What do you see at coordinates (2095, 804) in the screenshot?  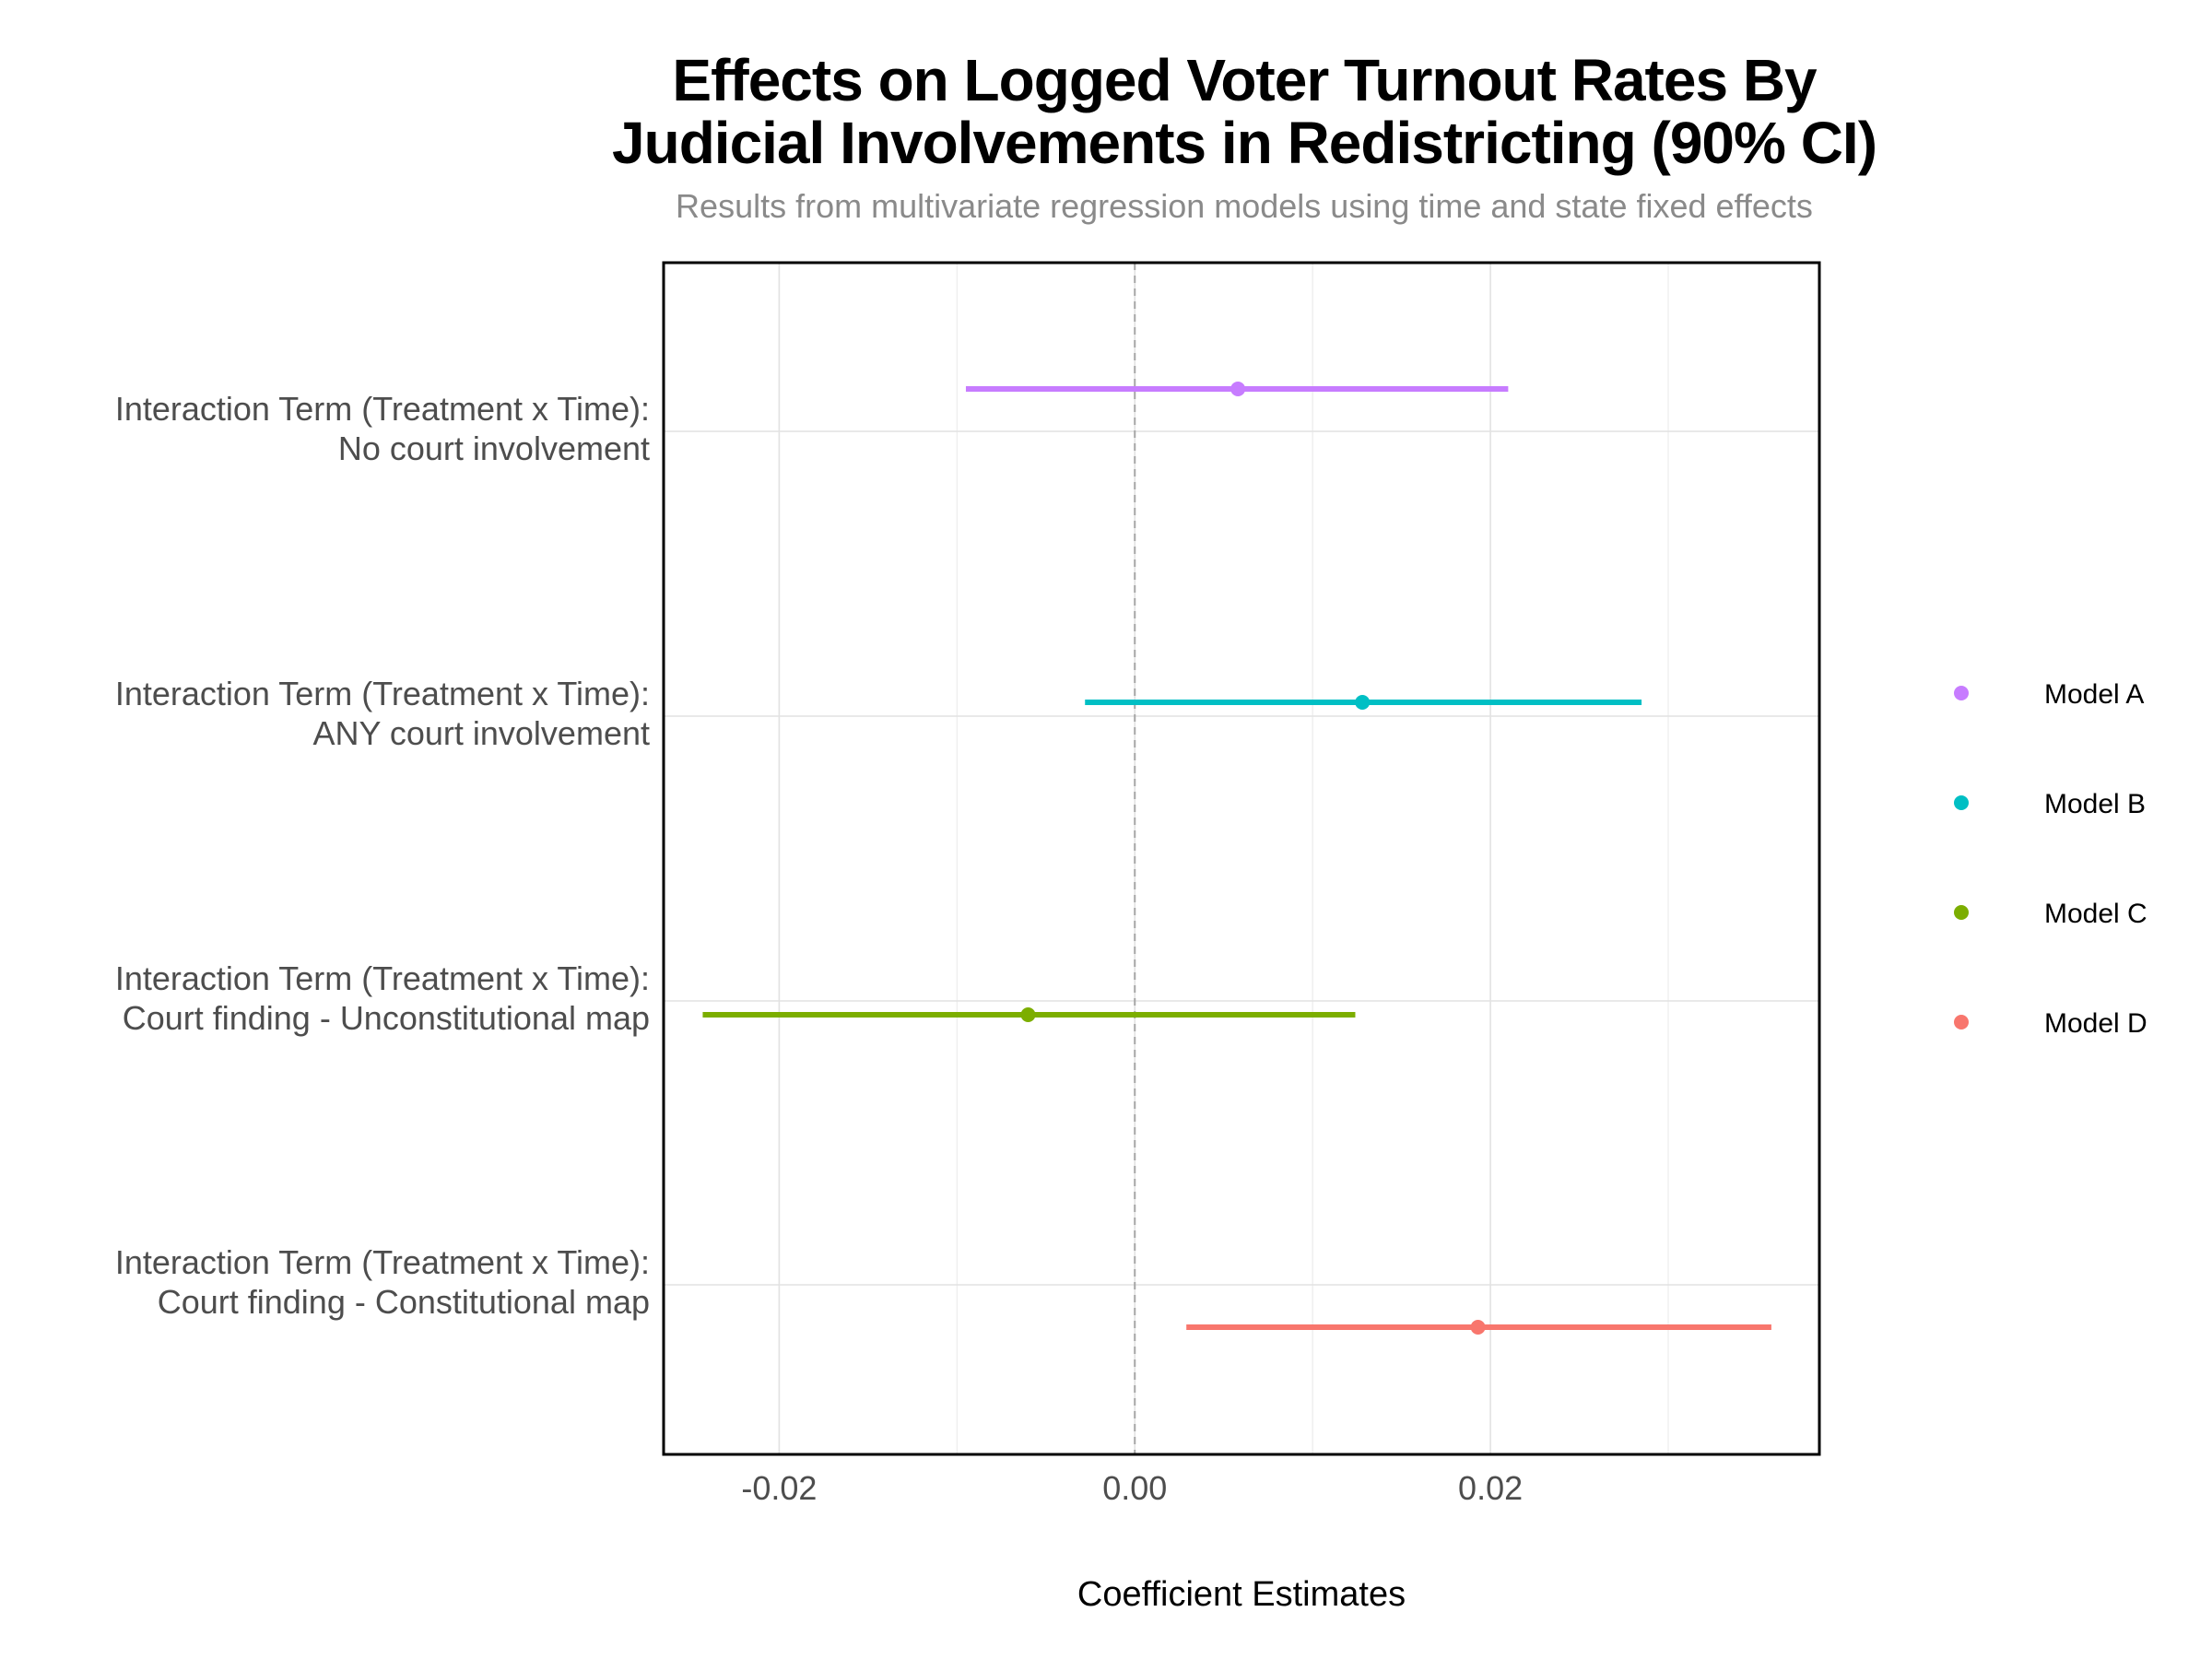 I see `legend-label: Model B` at bounding box center [2095, 804].